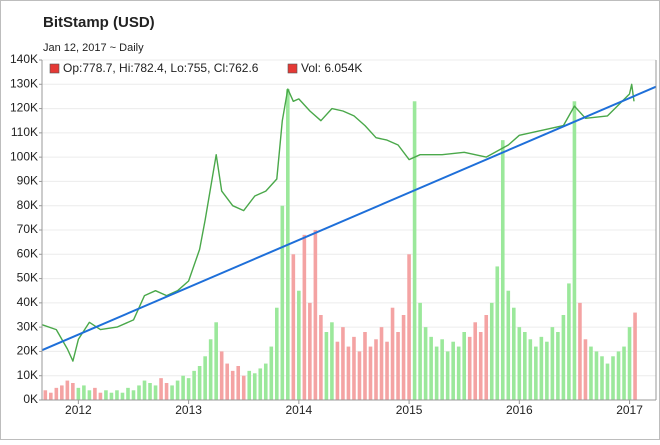 The height and width of the screenshot is (445, 660). I want to click on y-tick-label: 110K, so click(24, 132).